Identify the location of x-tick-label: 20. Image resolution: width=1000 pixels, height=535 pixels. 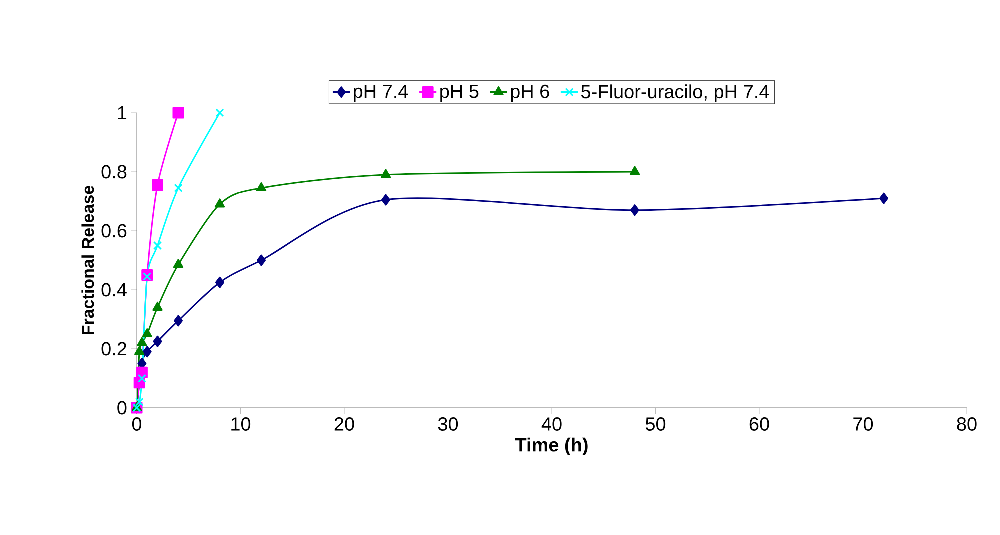
(344, 424).